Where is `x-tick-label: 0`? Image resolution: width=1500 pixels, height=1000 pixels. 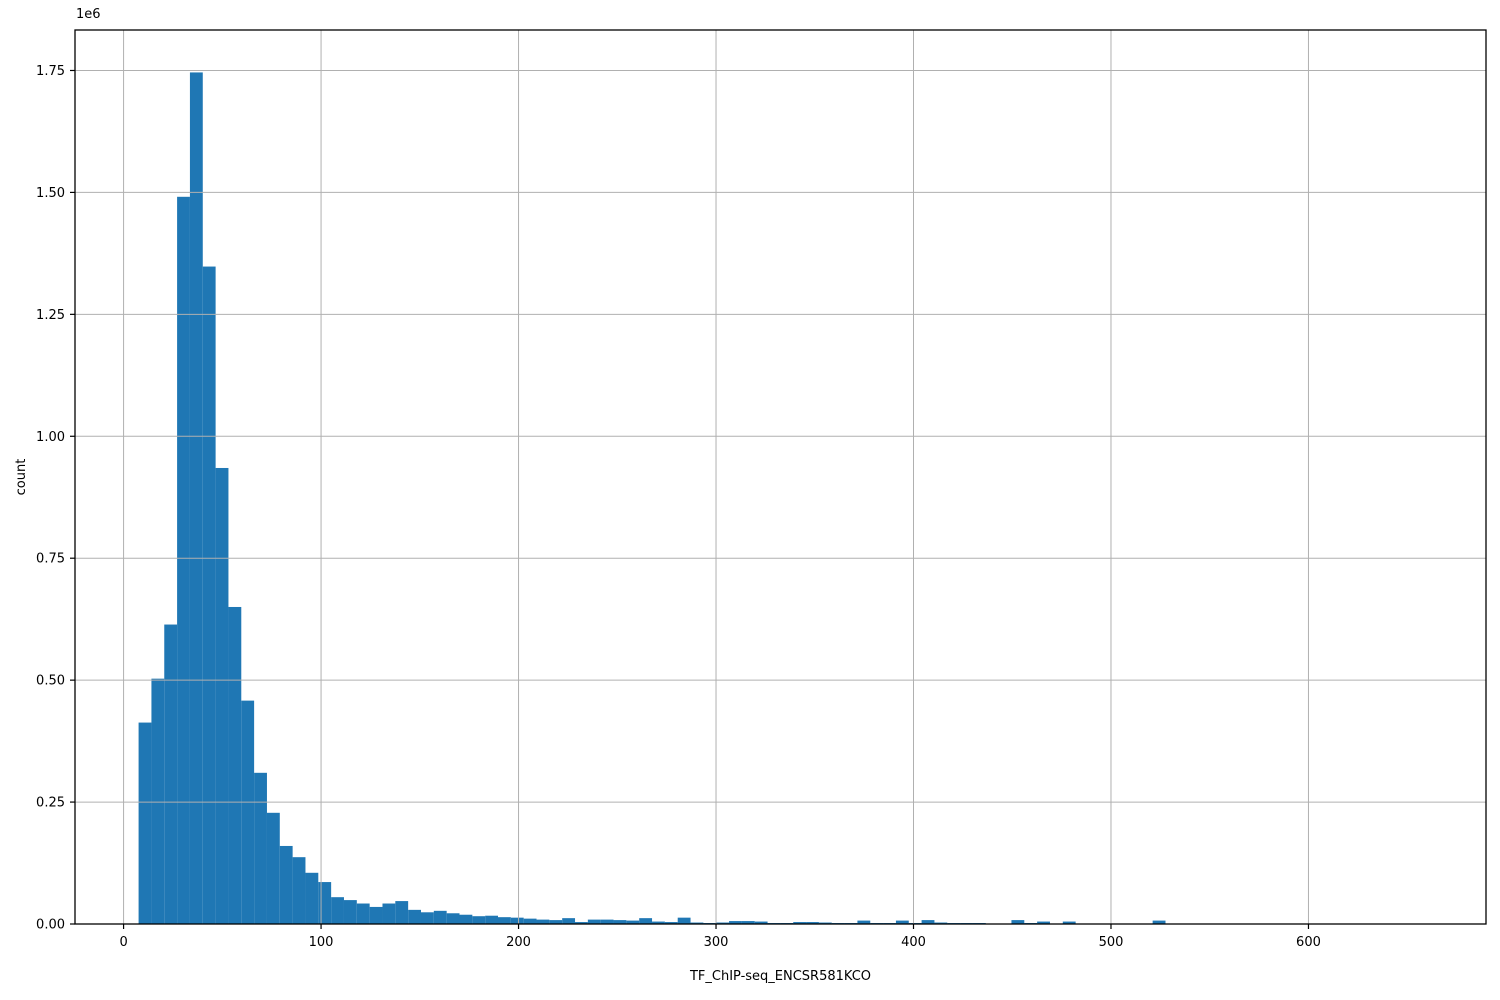 x-tick-label: 0 is located at coordinates (123, 942).